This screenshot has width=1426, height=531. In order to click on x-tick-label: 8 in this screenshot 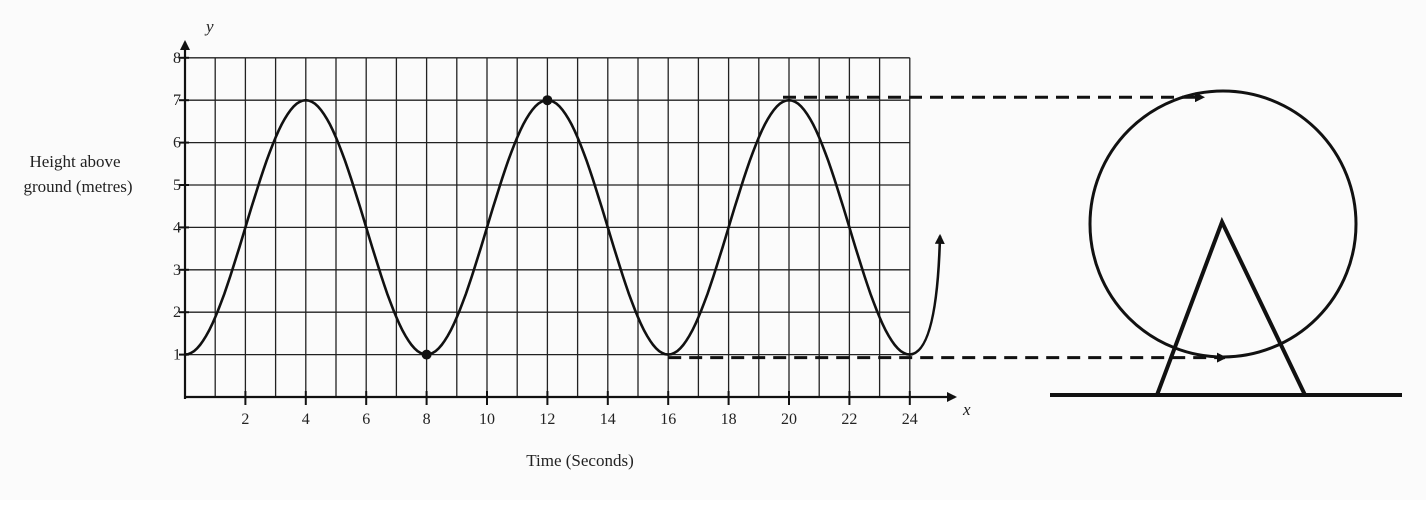, I will do `click(427, 419)`.